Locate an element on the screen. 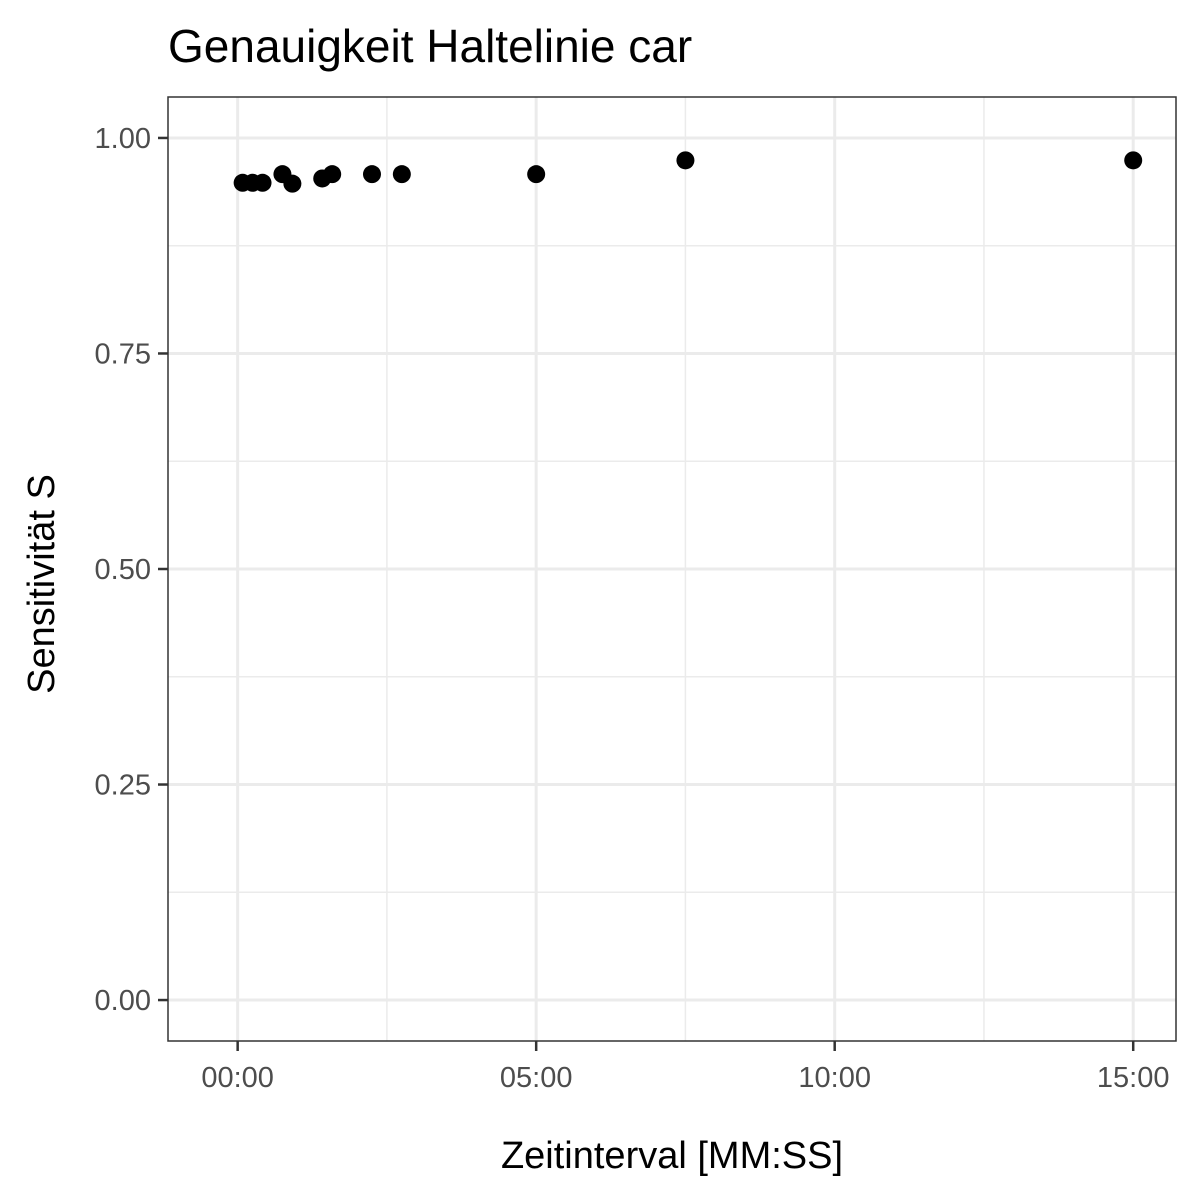 Image resolution: width=1200 pixels, height=1200 pixels. y-tick-label: 0.75 is located at coordinates (123, 354).